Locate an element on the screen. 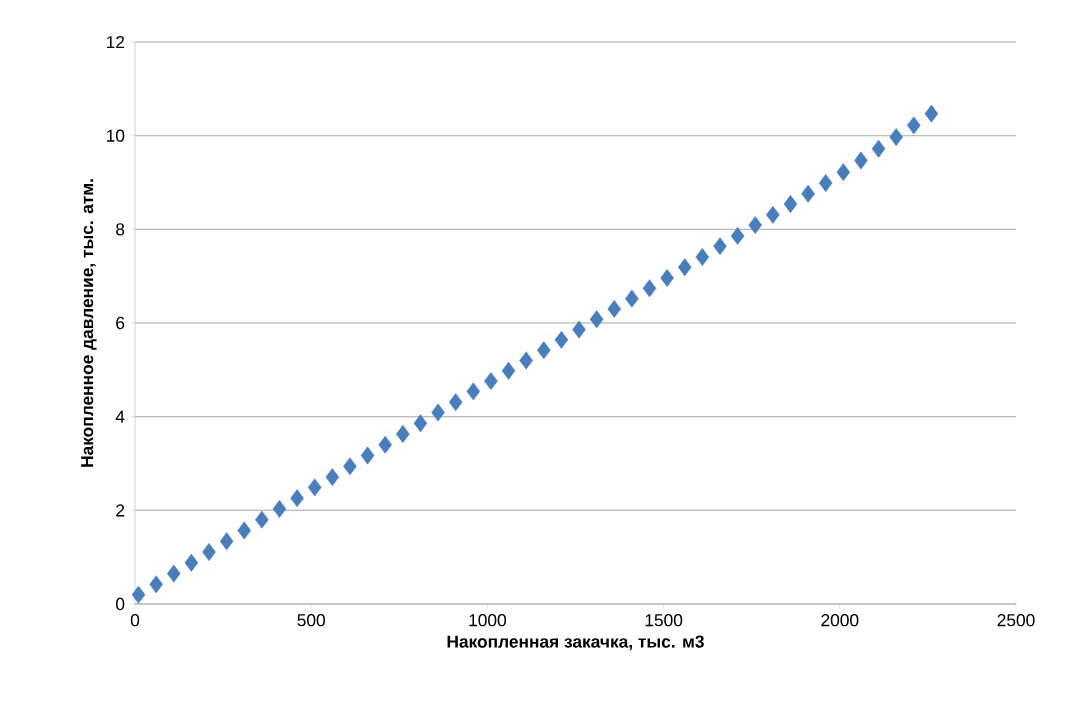  x-tick-label: 2500 is located at coordinates (1016, 620).